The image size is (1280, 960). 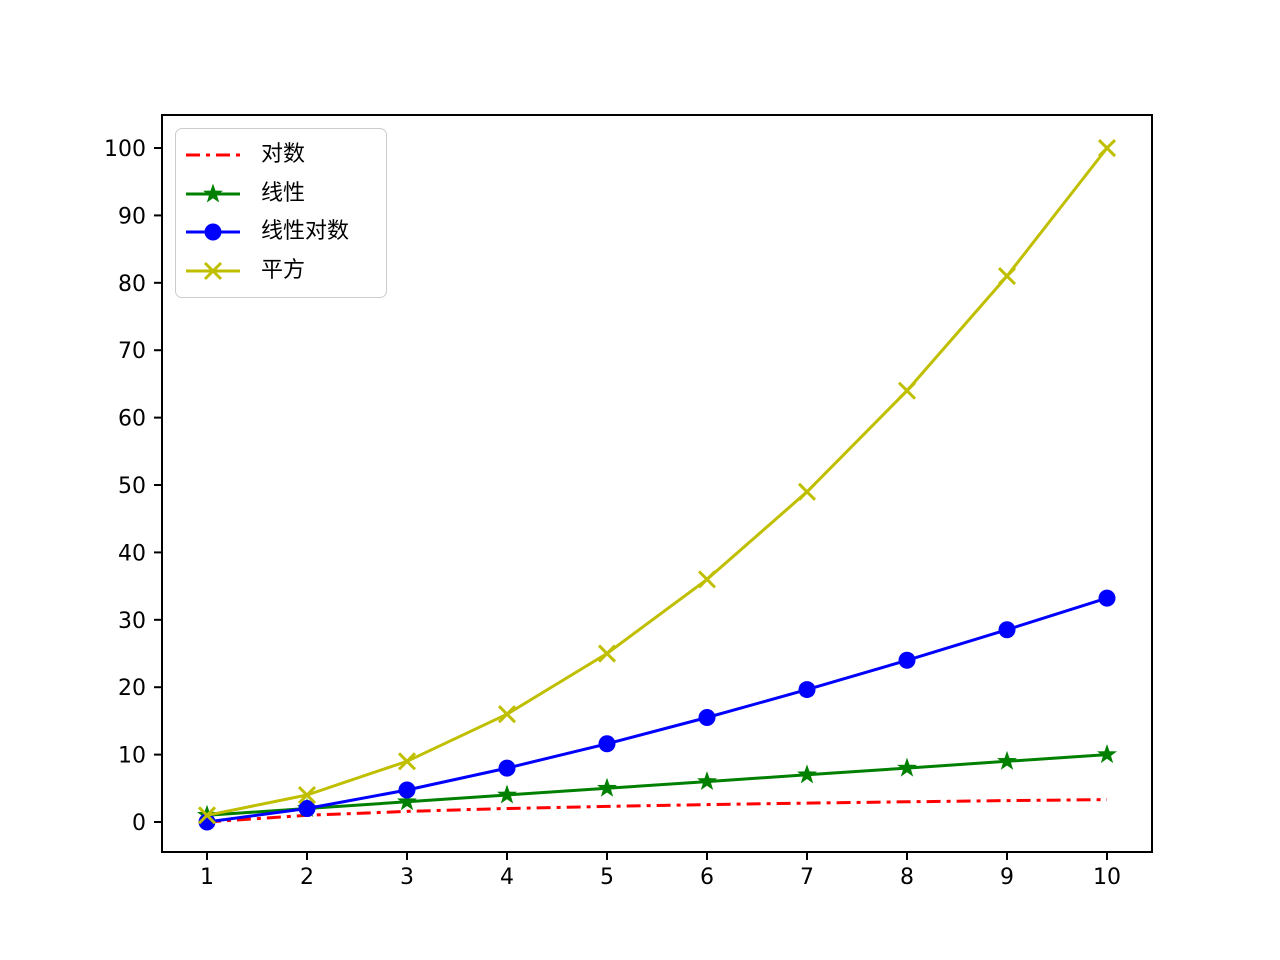 What do you see at coordinates (283, 154) in the screenshot?
I see `legend-label-0: 对数` at bounding box center [283, 154].